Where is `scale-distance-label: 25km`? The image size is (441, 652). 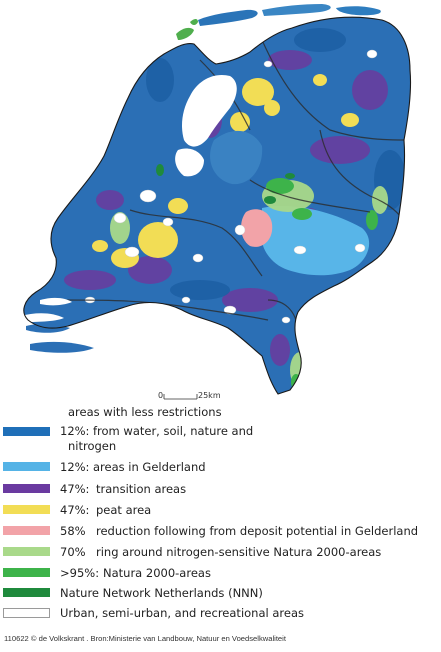
scale-distance-label: 25km is located at coordinates (209, 395).